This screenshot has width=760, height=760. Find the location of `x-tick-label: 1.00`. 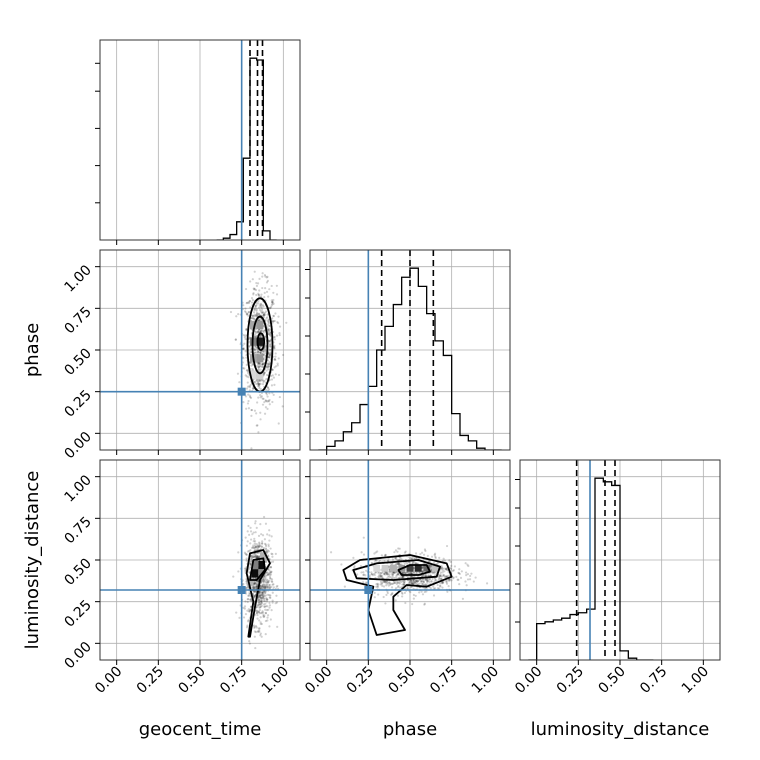

x-tick-label: 1.00 is located at coordinates (275, 680).